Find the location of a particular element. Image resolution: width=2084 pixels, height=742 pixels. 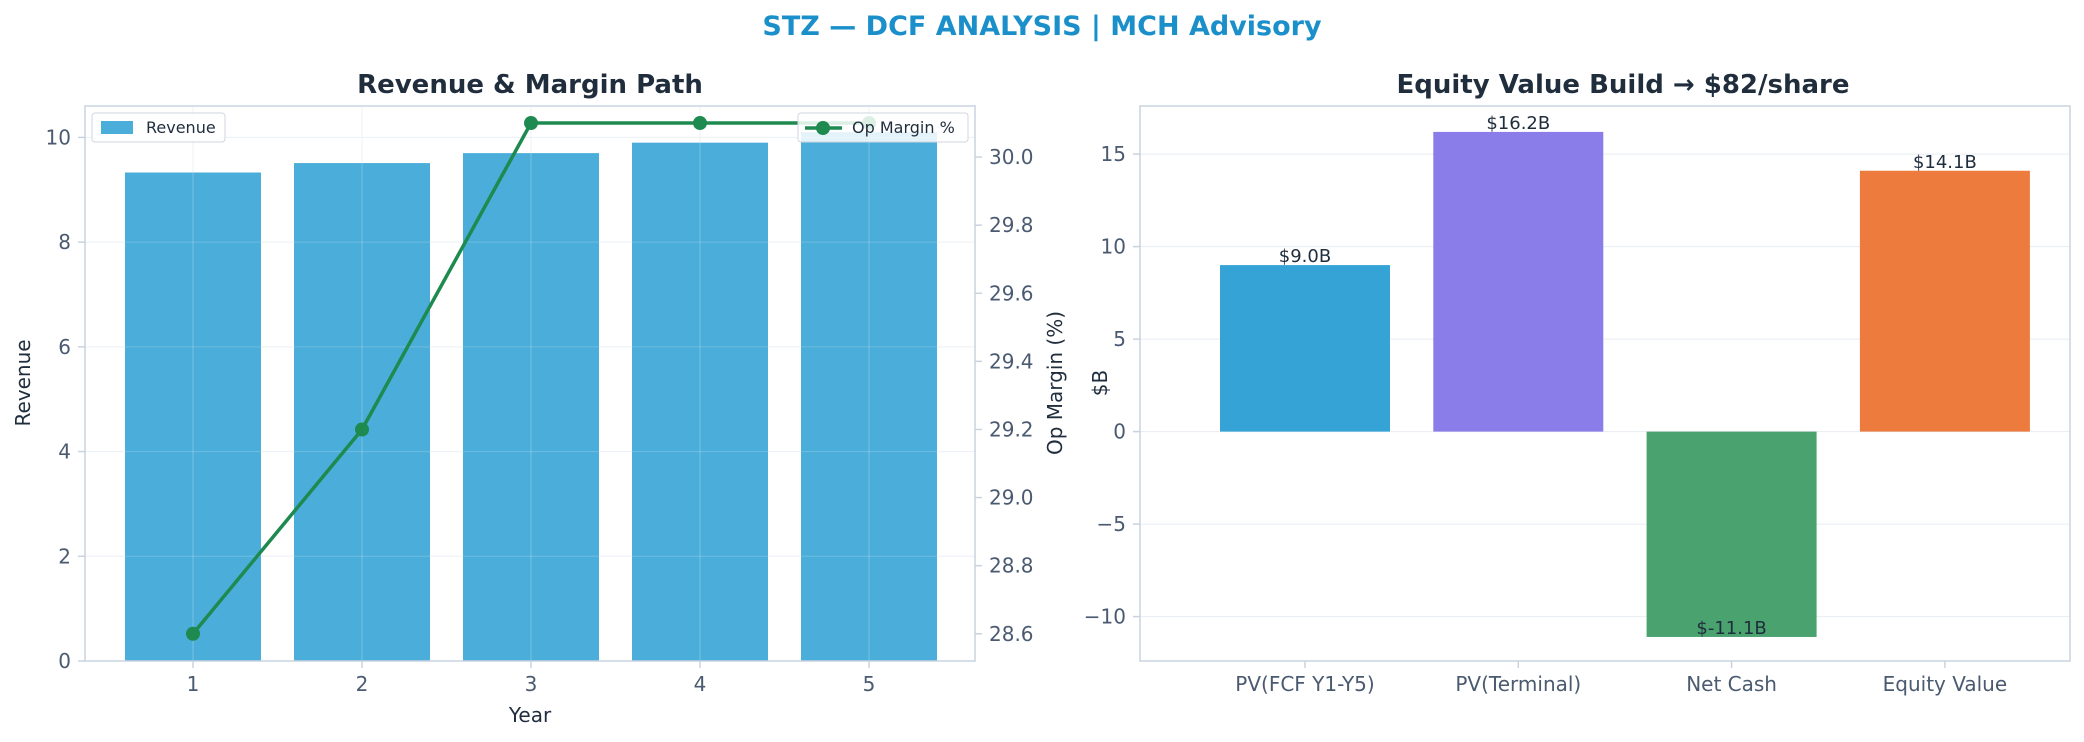

op-margin-y-tick-label: 29.0 is located at coordinates (1011, 498).